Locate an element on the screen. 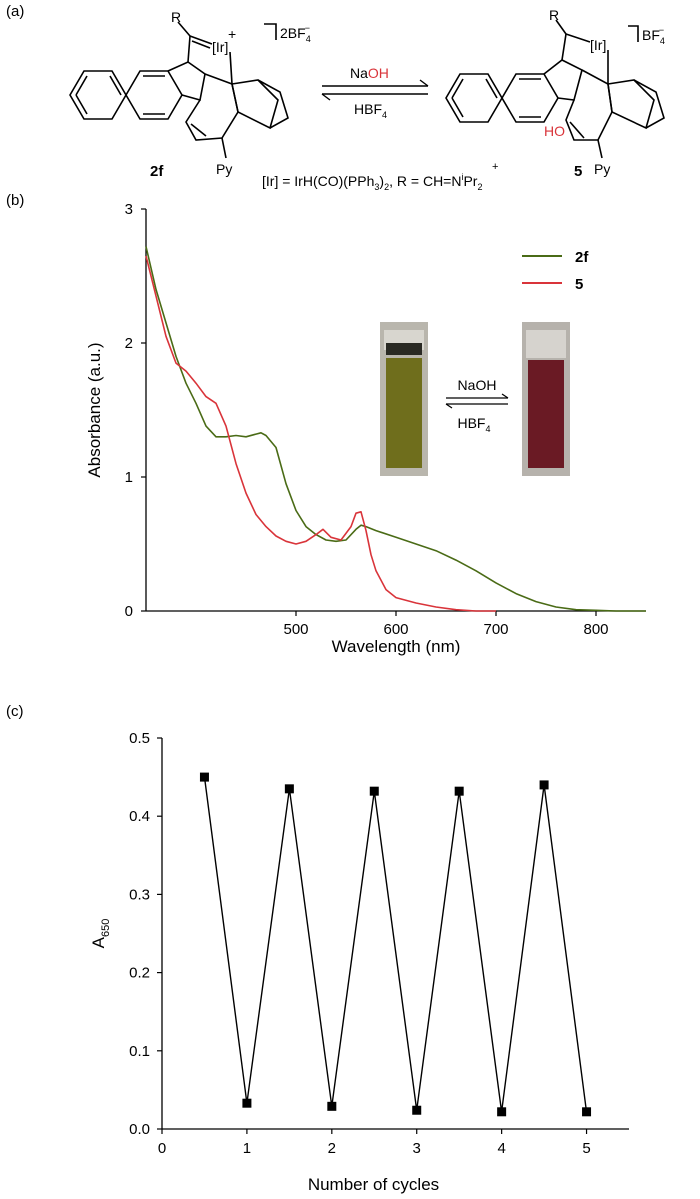 Image resolution: width=700 pixels, height=1199 pixels. panel-b-x-tick-label: 700 is located at coordinates (495, 629).